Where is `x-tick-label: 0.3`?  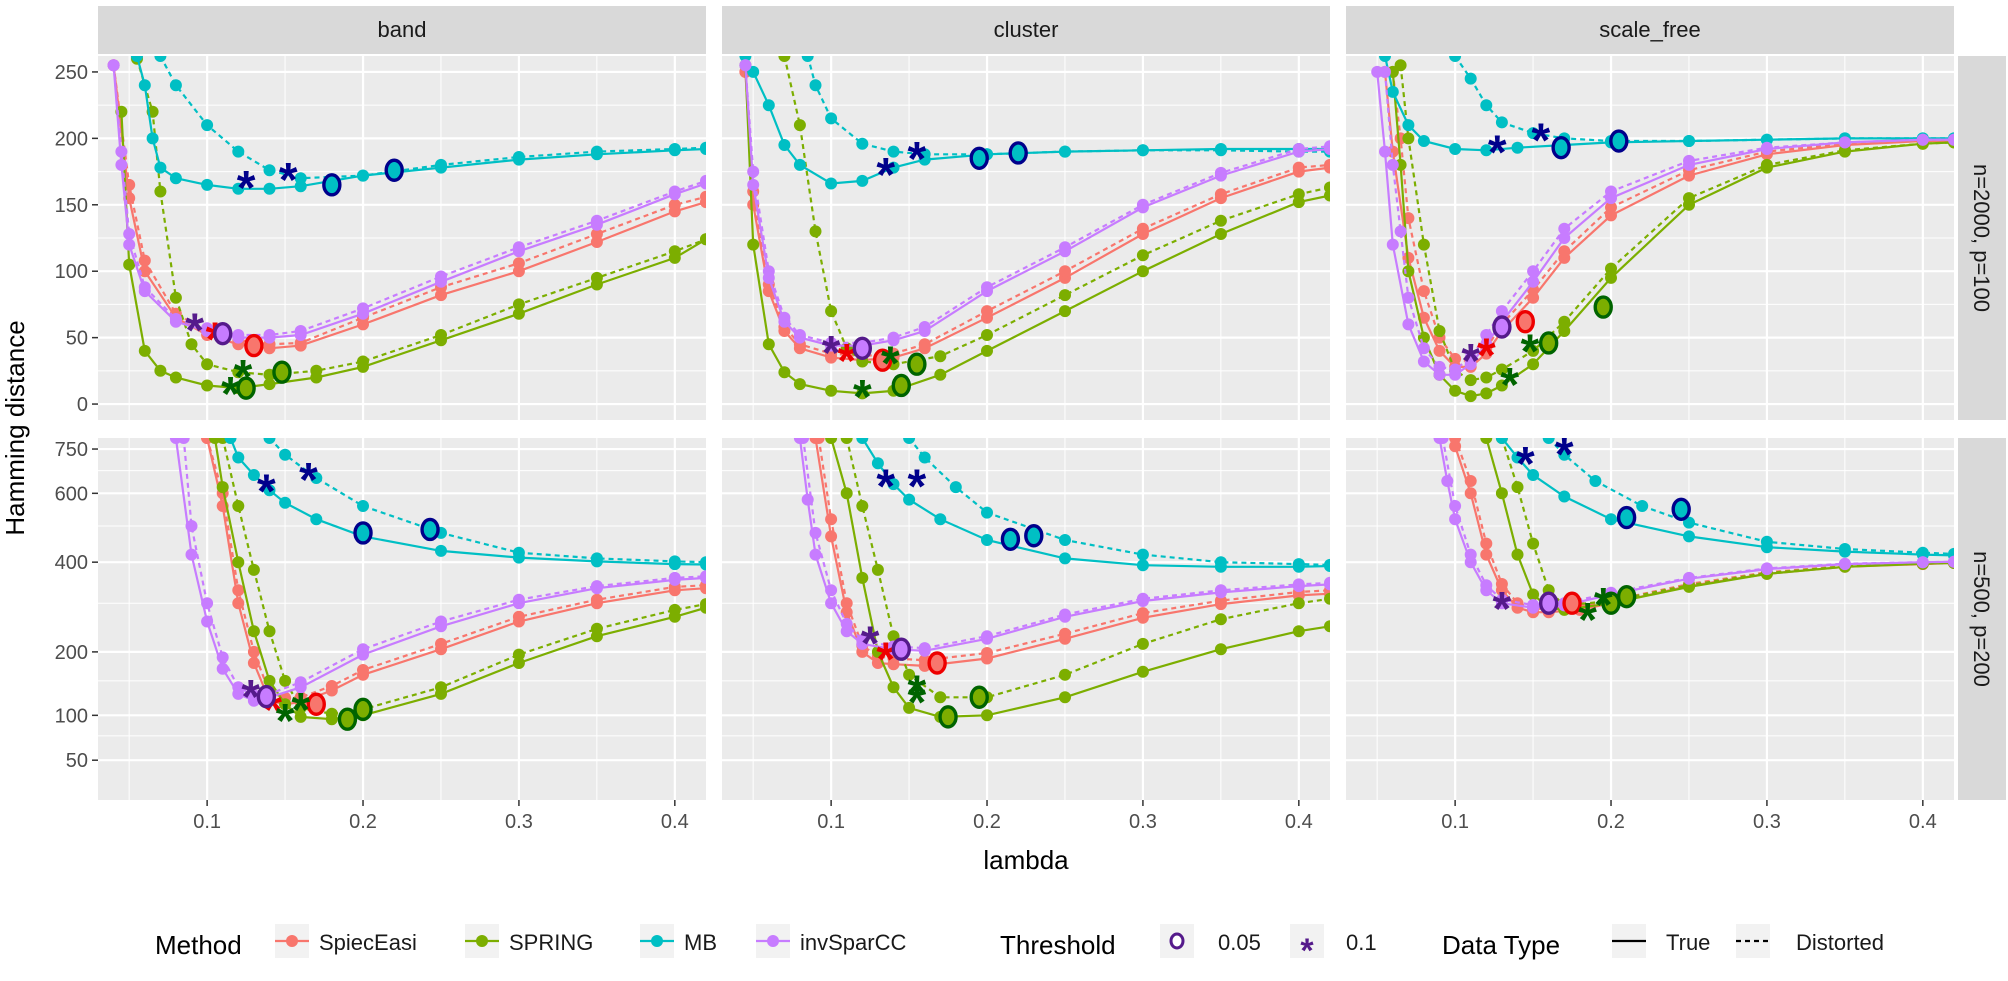
x-tick-label: 0.3 is located at coordinates (1767, 822).